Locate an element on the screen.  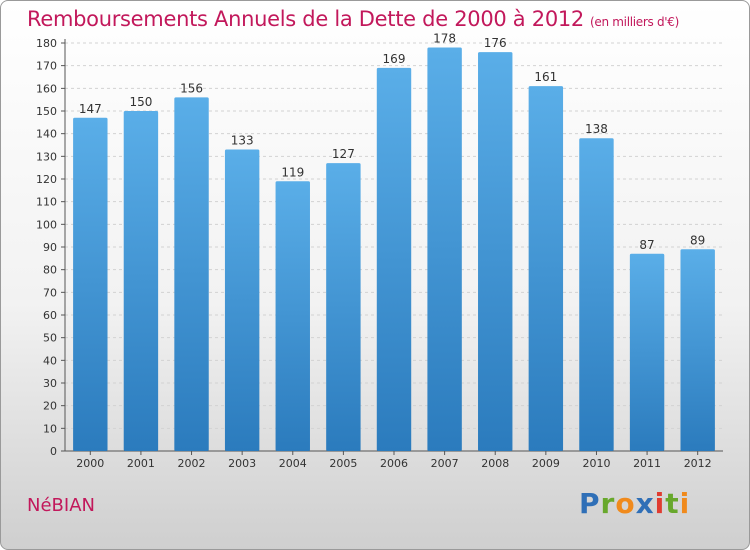
y-tick-label: 100 is located at coordinates (46, 224).